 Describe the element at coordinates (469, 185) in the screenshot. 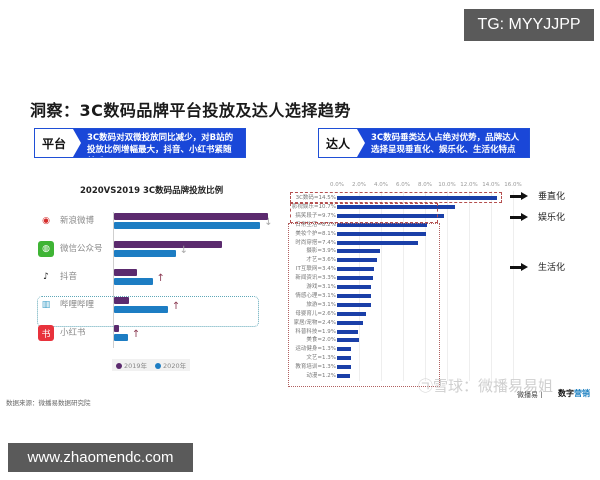

I see `x-tick-label: 12.0%` at that location.